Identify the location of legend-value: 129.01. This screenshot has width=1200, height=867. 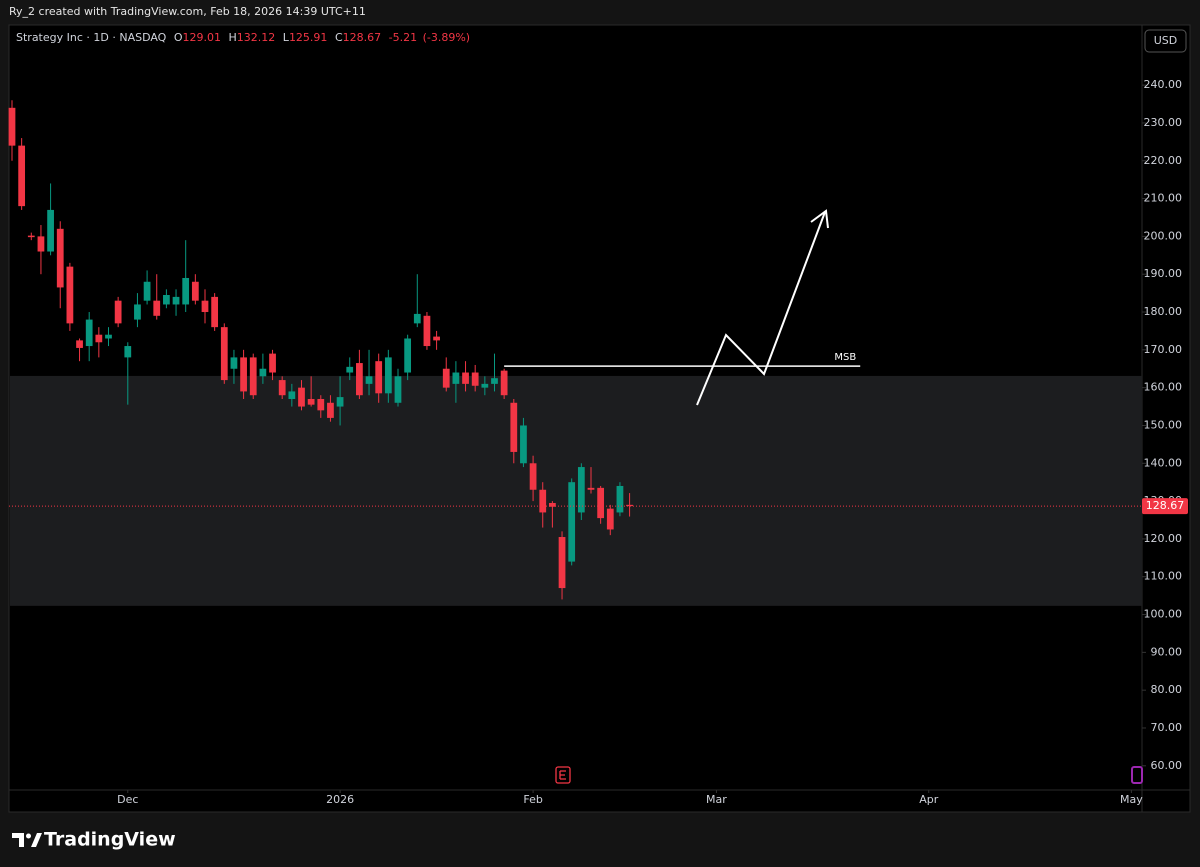
(202, 37).